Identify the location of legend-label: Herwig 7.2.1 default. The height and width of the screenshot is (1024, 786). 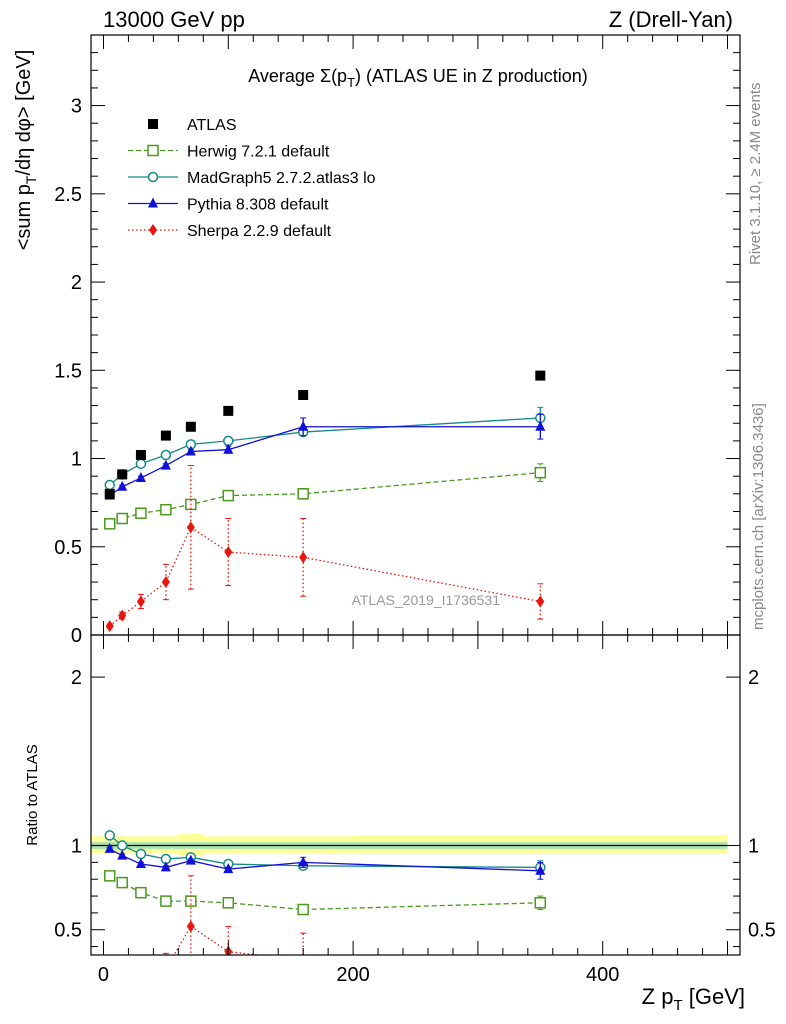
(258, 152).